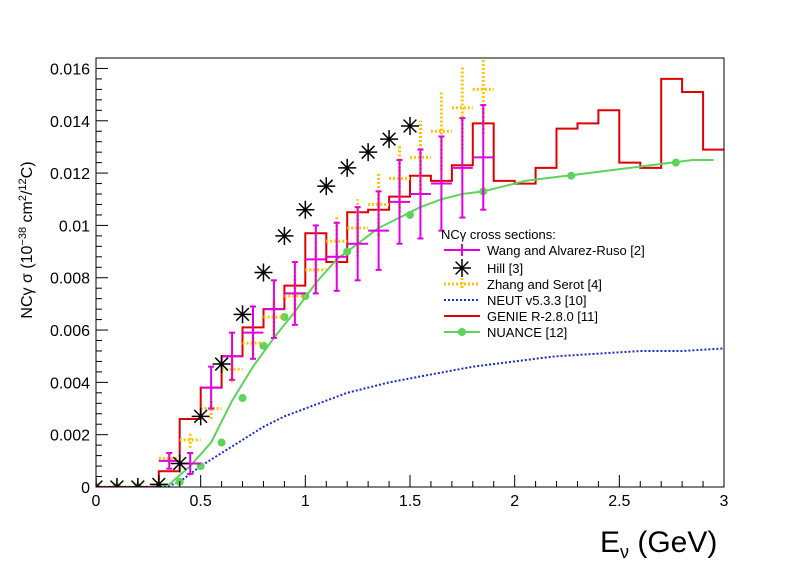  I want to click on legend-entry-label: Hill [3], so click(505, 268).